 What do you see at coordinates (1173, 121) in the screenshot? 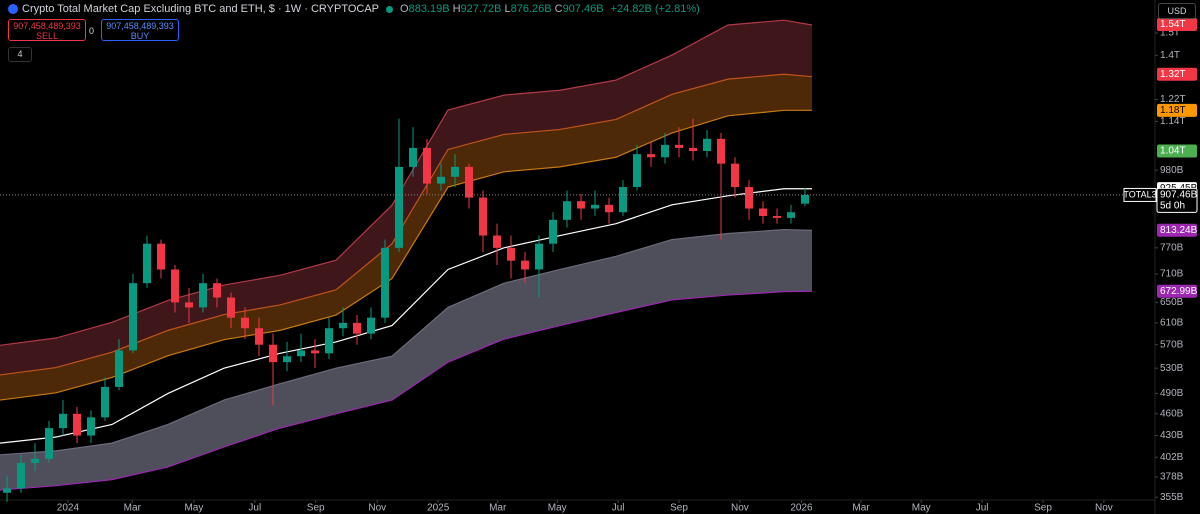
I see `y-tick-label: 1.14T` at bounding box center [1173, 121].